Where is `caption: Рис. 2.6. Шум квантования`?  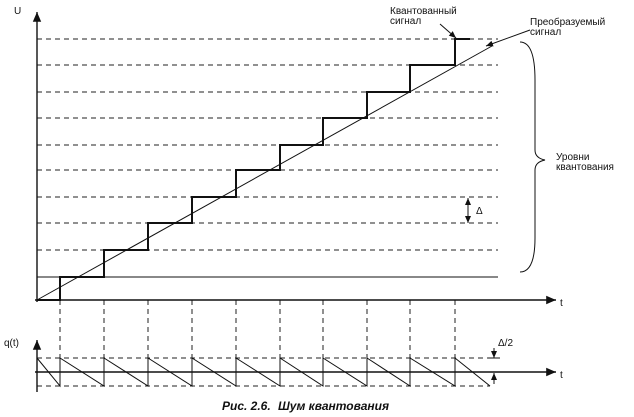
caption: Рис. 2.6. Шум квантования is located at coordinates (305, 406).